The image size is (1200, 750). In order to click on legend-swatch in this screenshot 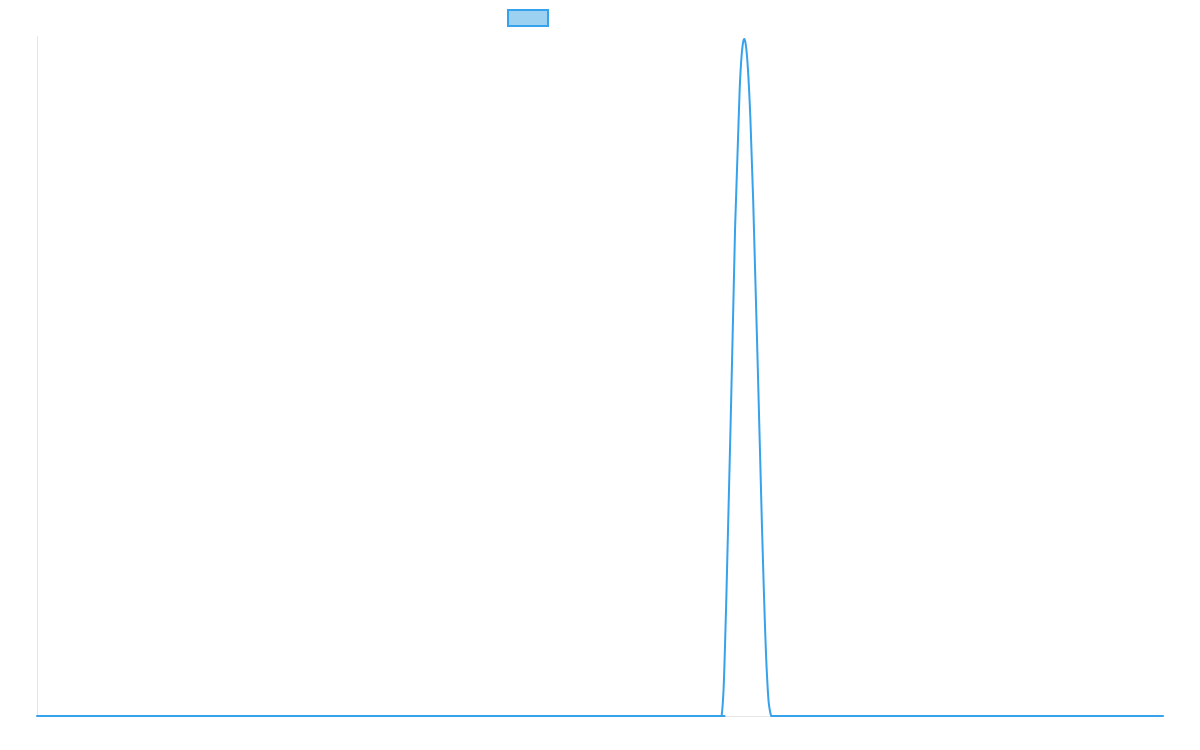, I will do `click(528, 18)`.